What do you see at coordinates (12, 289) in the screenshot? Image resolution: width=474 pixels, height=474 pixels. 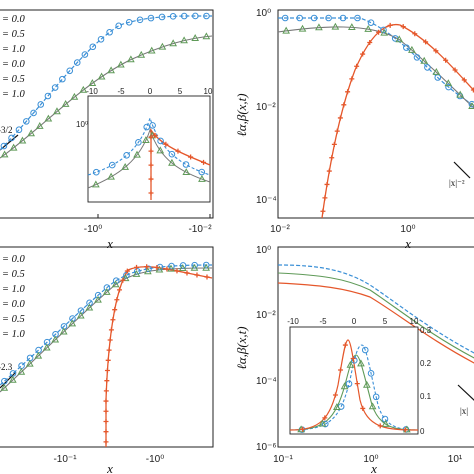 I see `bl-legend-2: β = 1.0` at bounding box center [12, 289].